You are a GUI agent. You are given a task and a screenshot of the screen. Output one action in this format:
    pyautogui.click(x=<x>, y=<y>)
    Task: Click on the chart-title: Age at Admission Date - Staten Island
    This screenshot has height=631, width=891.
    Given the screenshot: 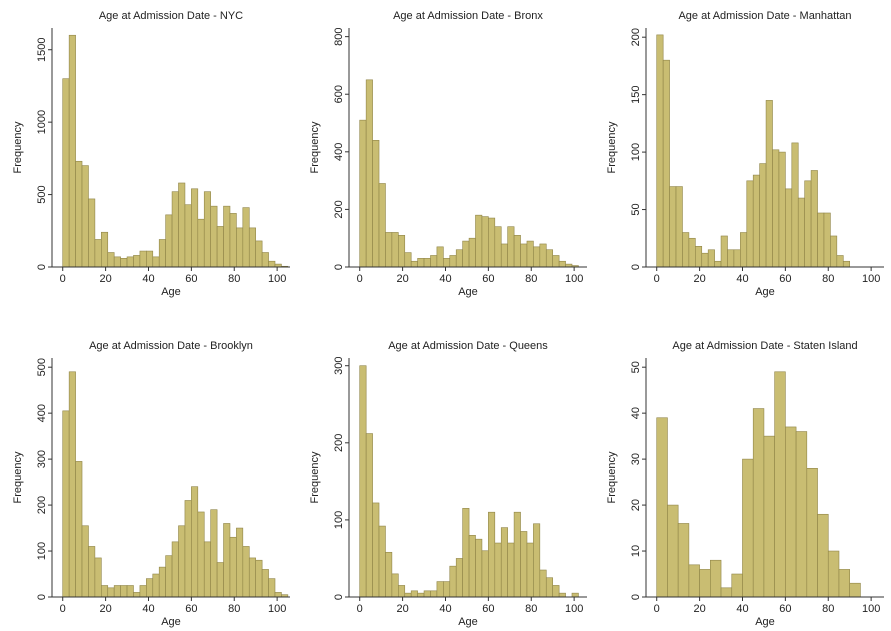 What is the action you would take?
    pyautogui.click(x=764, y=346)
    